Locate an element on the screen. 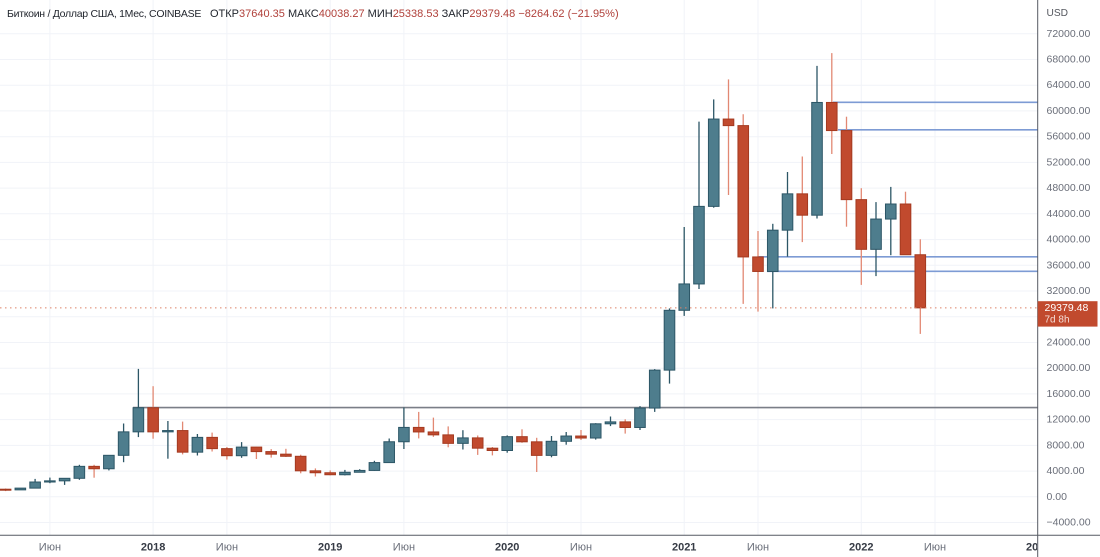  svg-text: 0.00 is located at coordinates (1057, 497).